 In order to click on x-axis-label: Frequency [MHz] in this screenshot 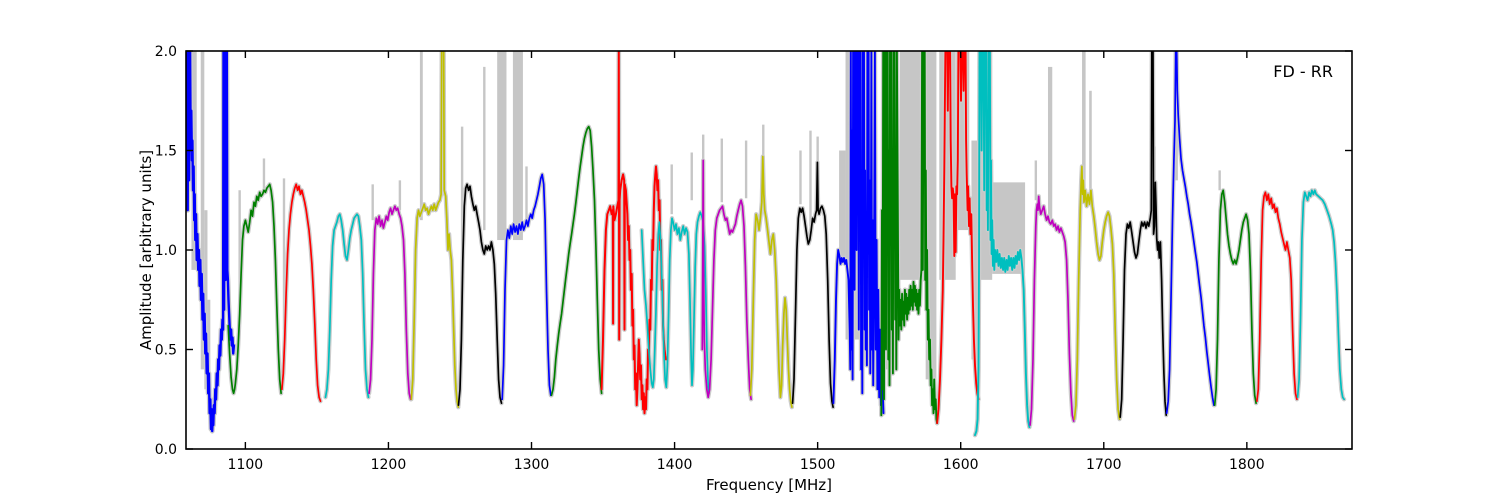, I will do `click(769, 485)`.